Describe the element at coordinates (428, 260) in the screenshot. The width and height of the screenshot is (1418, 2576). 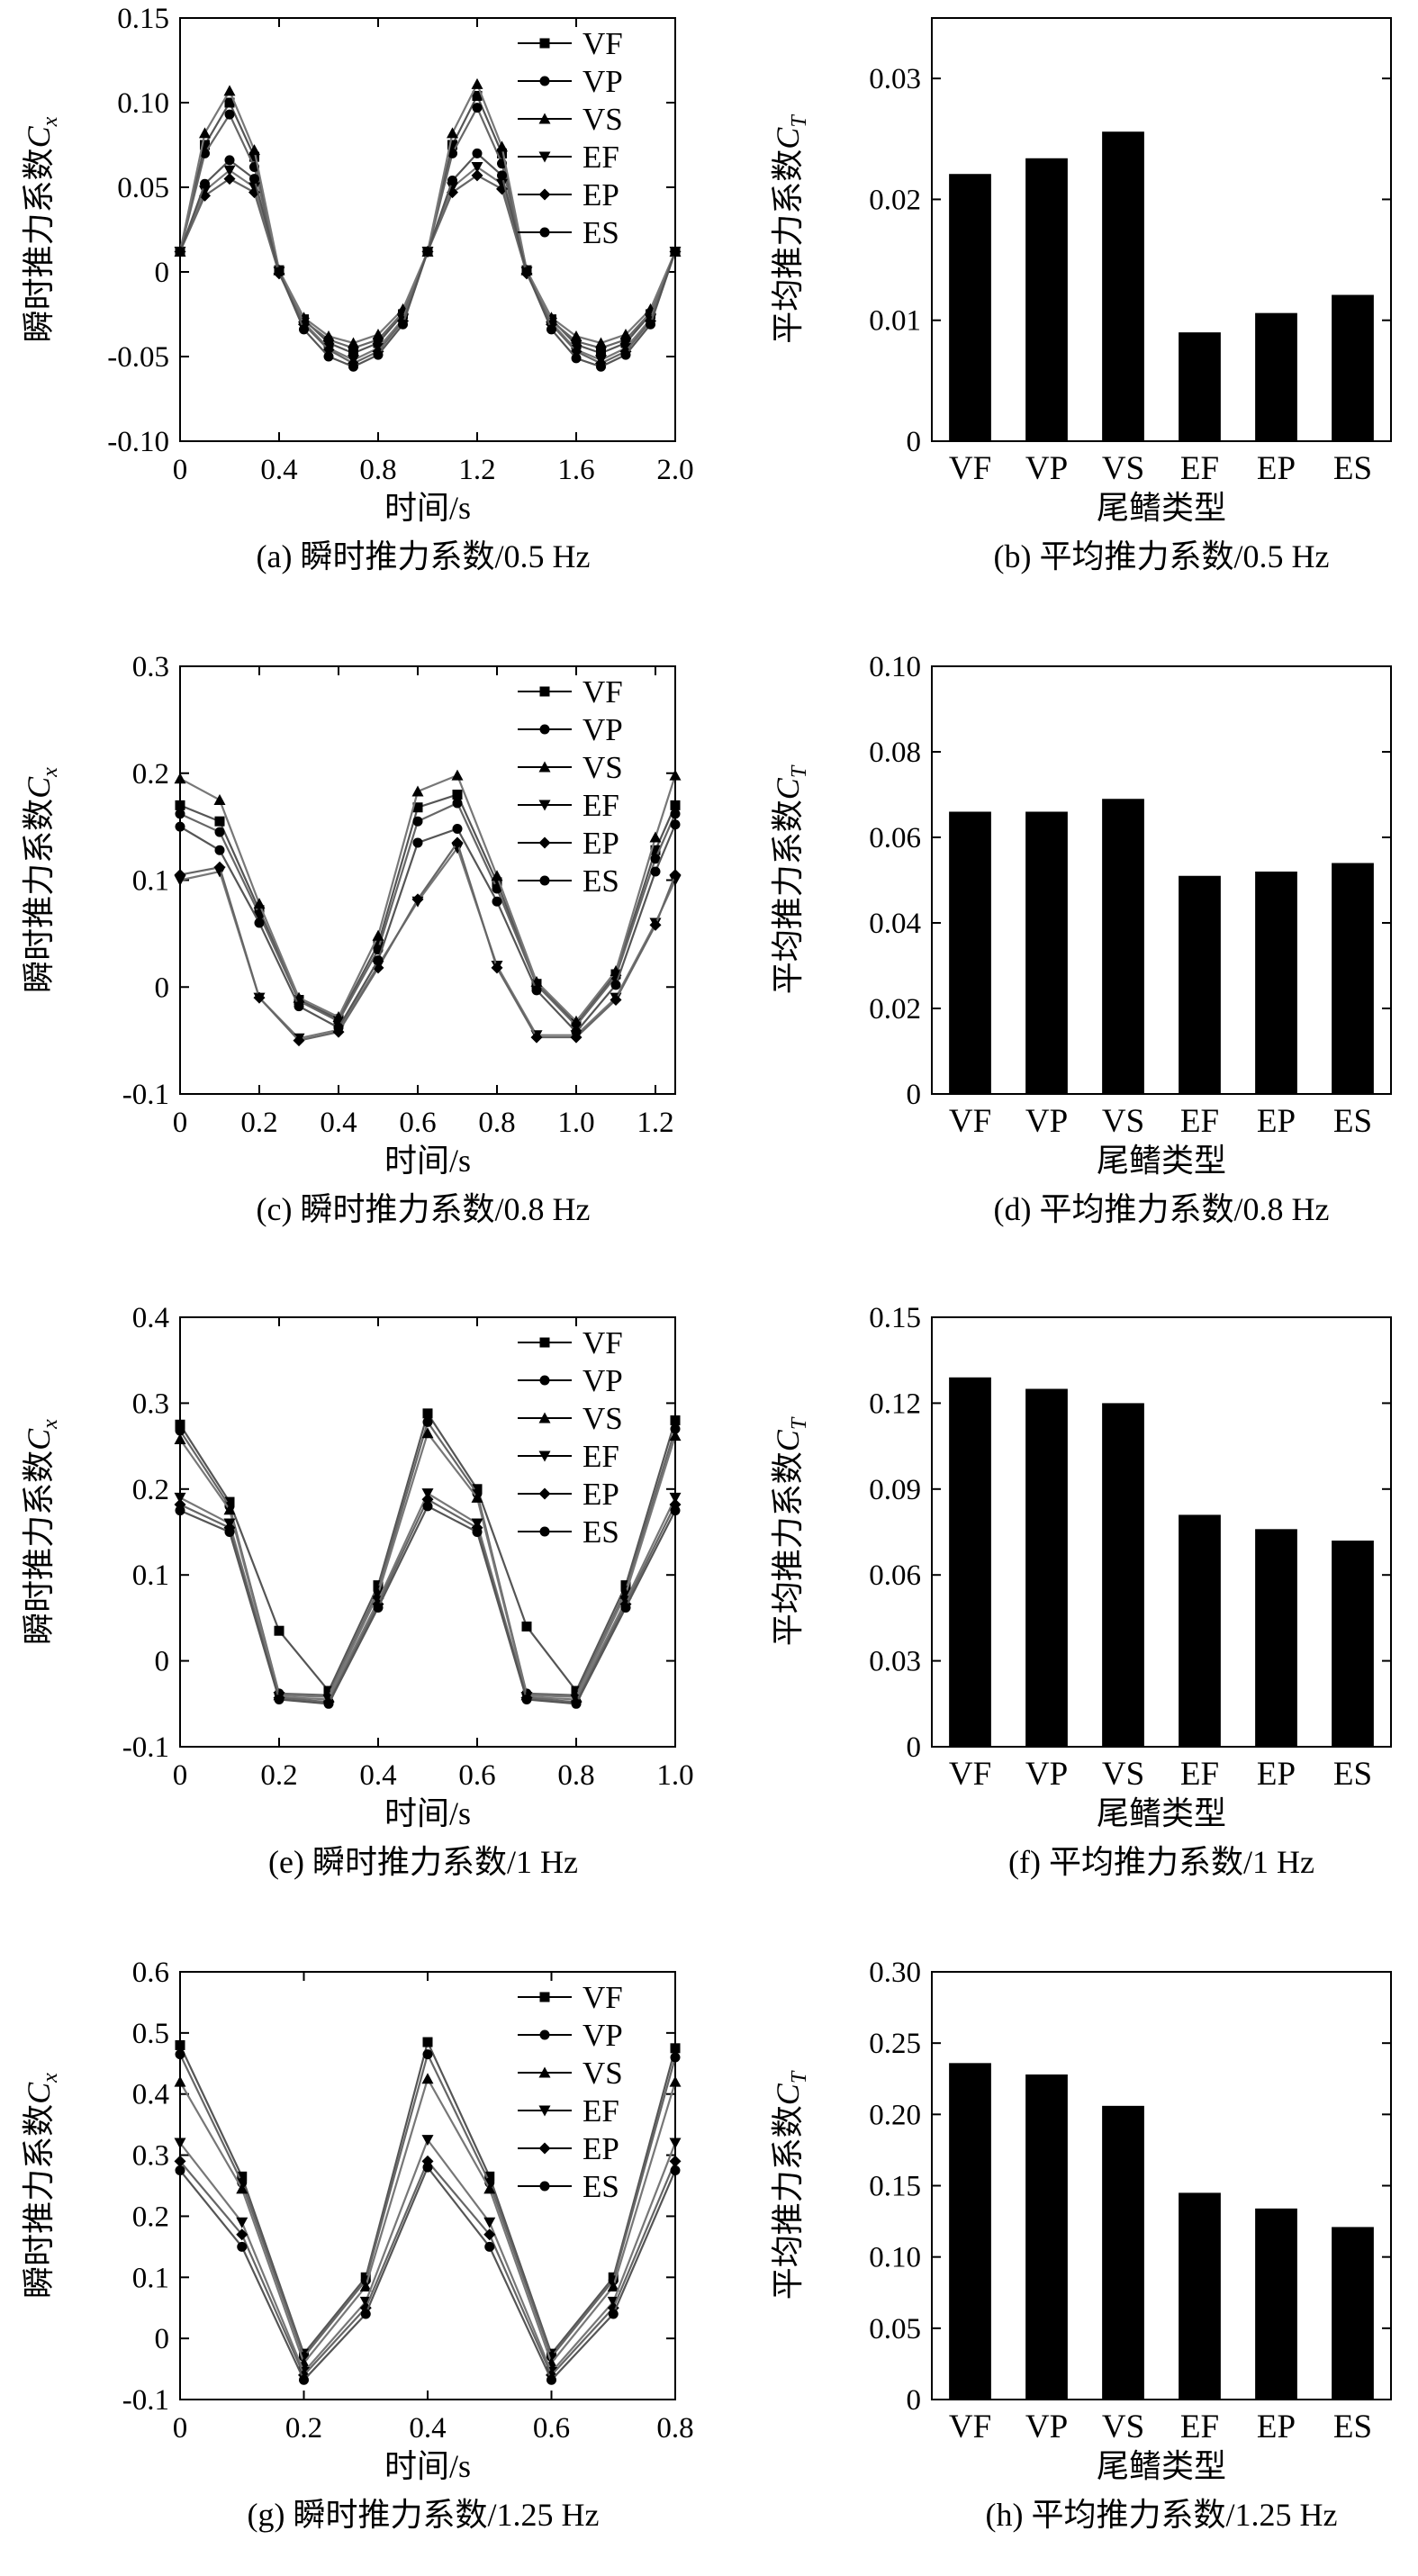
I see `series-ES` at that location.